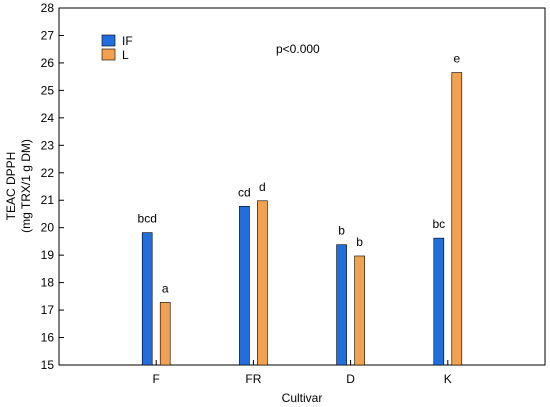 This screenshot has height=407, width=550. Describe the element at coordinates (26, 186) in the screenshot. I see `y-axis-title-line2: (mg TRX/1 g DM)` at that location.